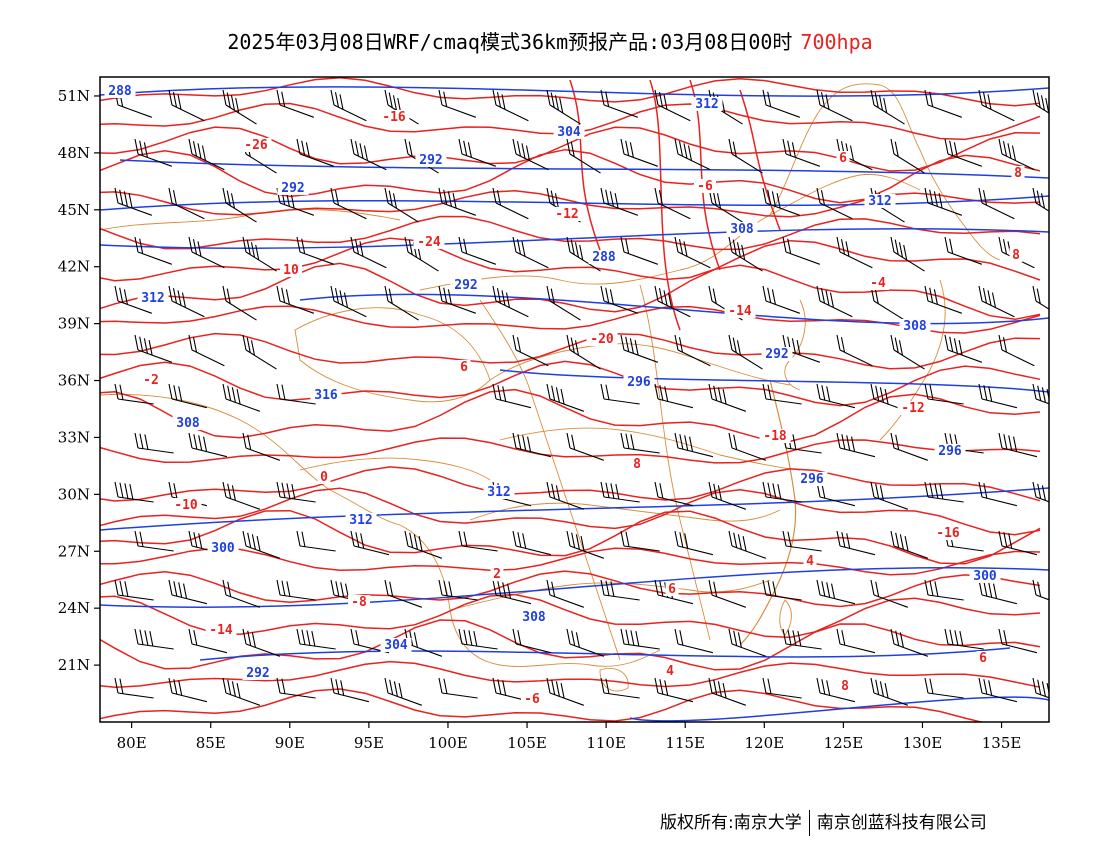 This screenshot has height=850, width=1100. What do you see at coordinates (369, 743) in the screenshot?
I see `lon-tick-label: 95E` at bounding box center [369, 743].